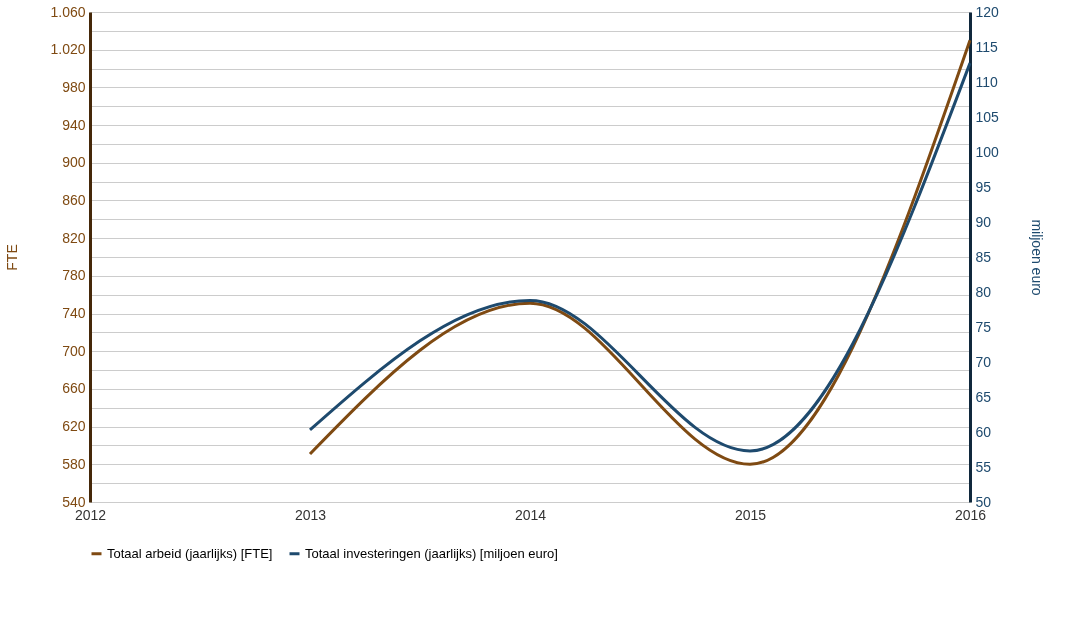 This screenshot has height=627, width=1084. I want to click on y2-tick-label: 75, so click(983, 326).